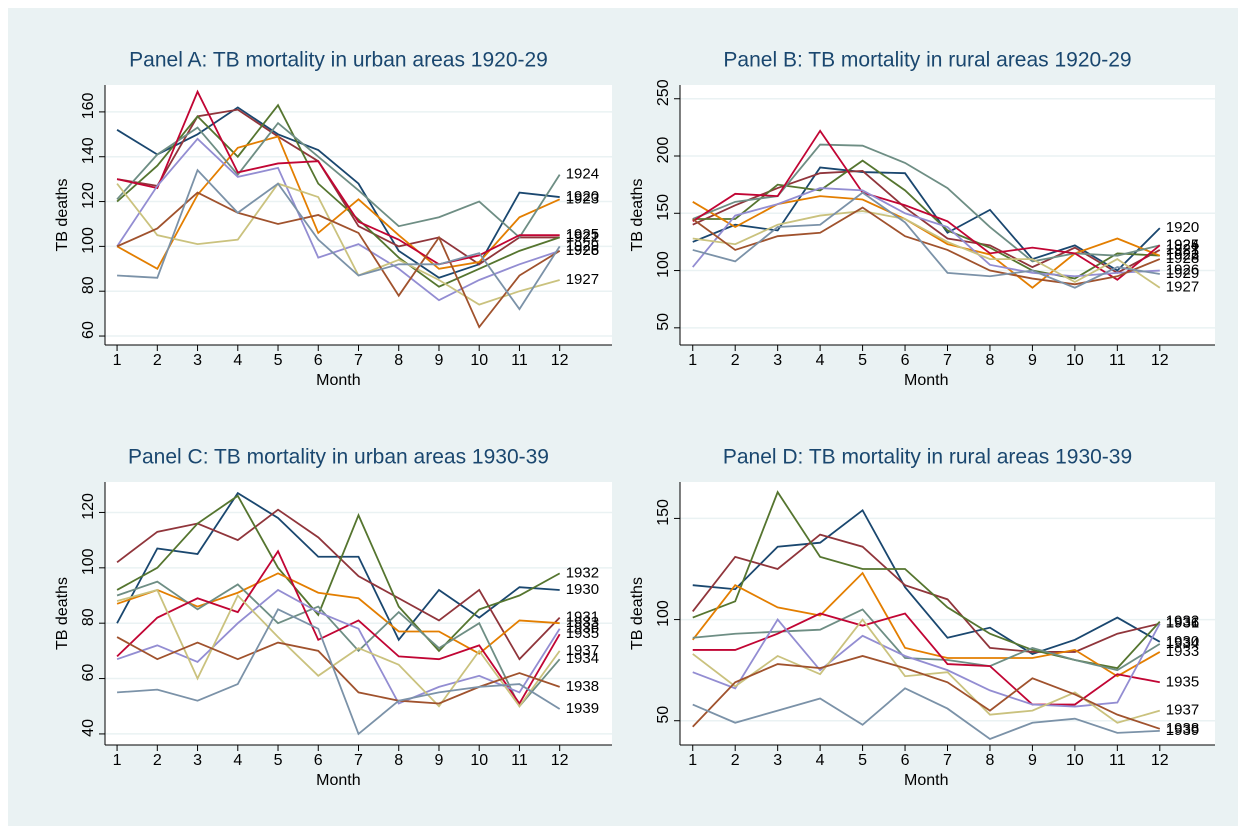 This screenshot has width=1246, height=836. Describe the element at coordinates (663, 512) in the screenshot. I see `y-tick-label: 150` at that location.